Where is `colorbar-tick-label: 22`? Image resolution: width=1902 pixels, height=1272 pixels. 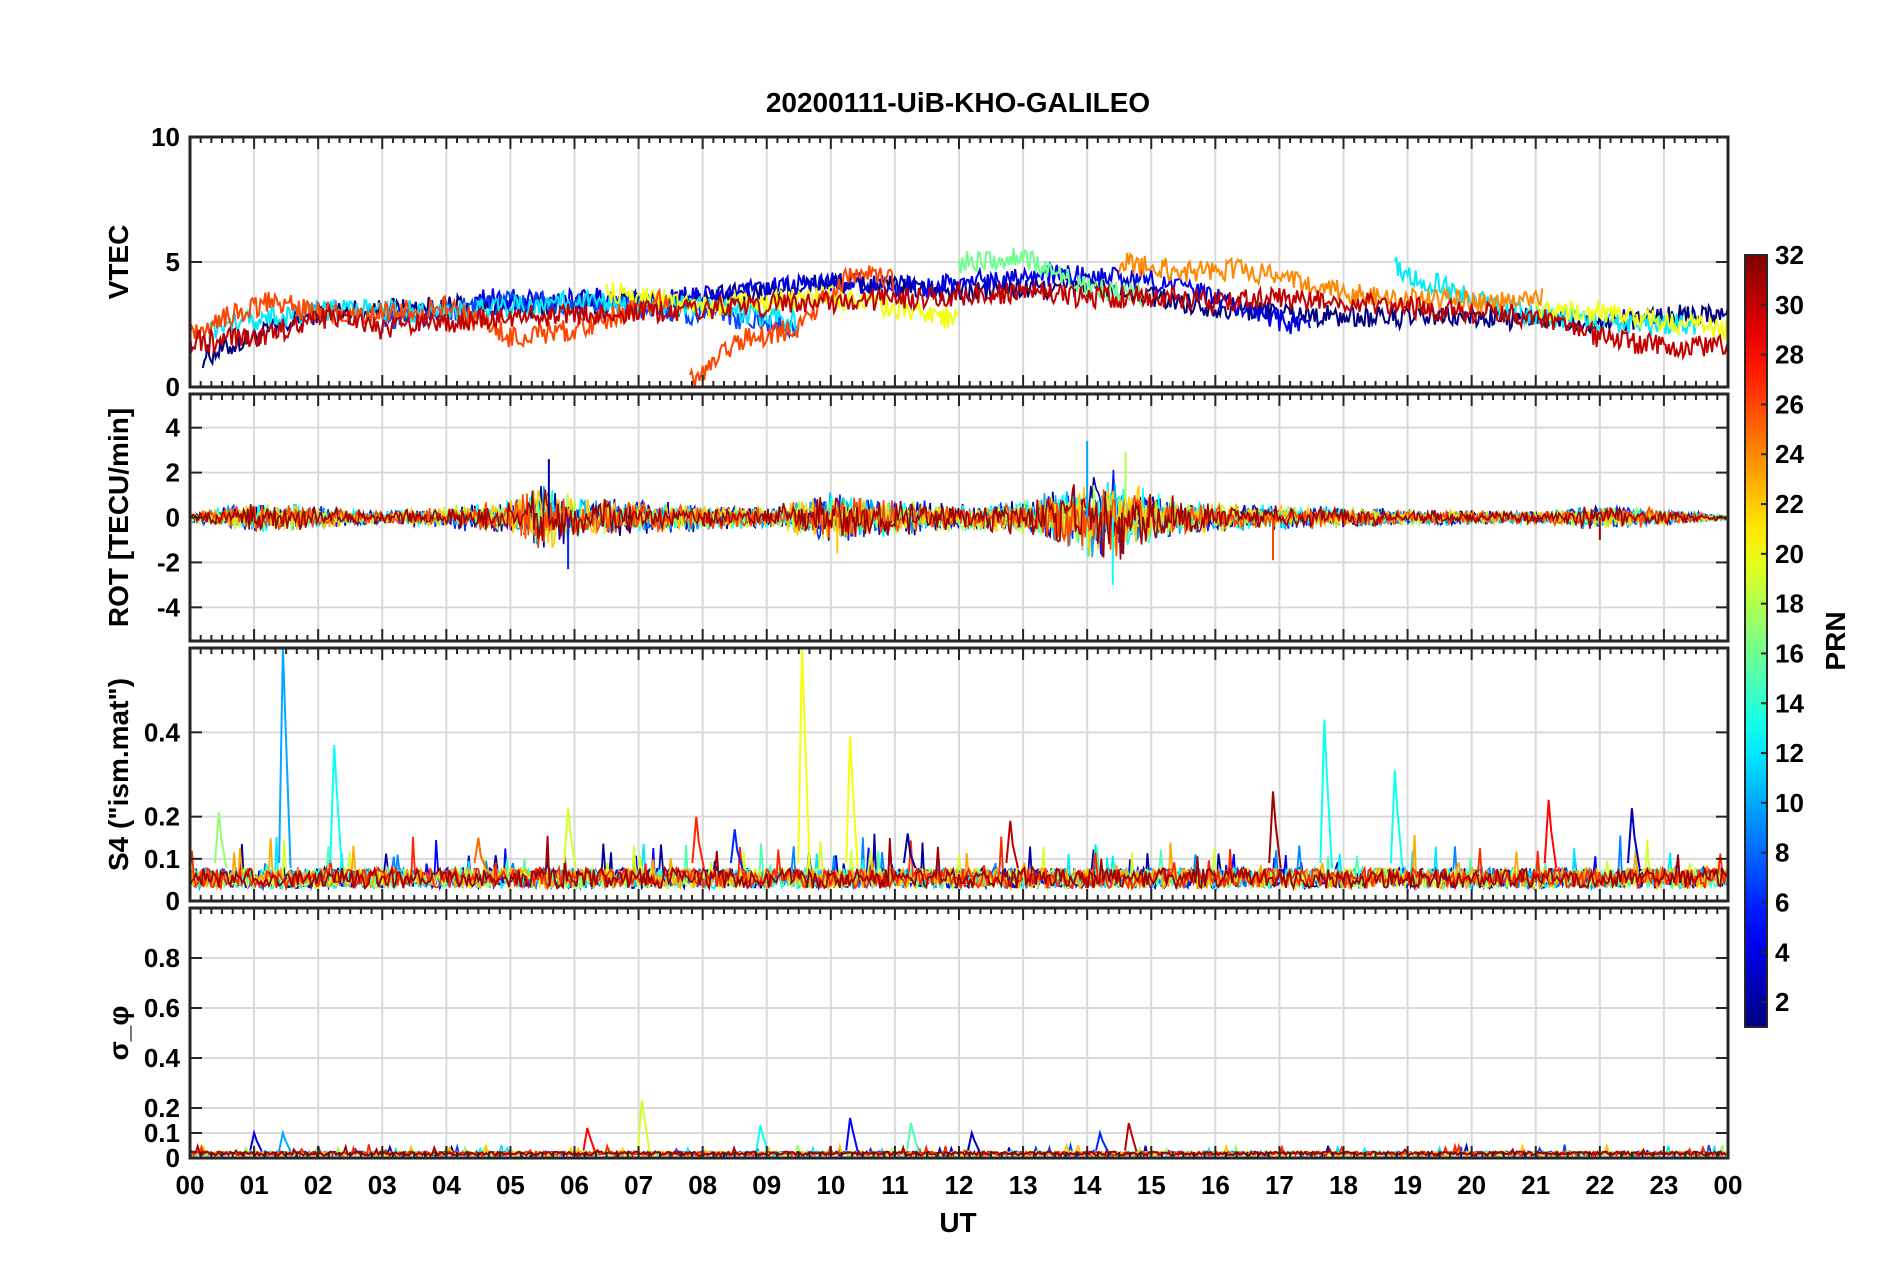
colorbar-tick-label: 22 is located at coordinates (1789, 504).